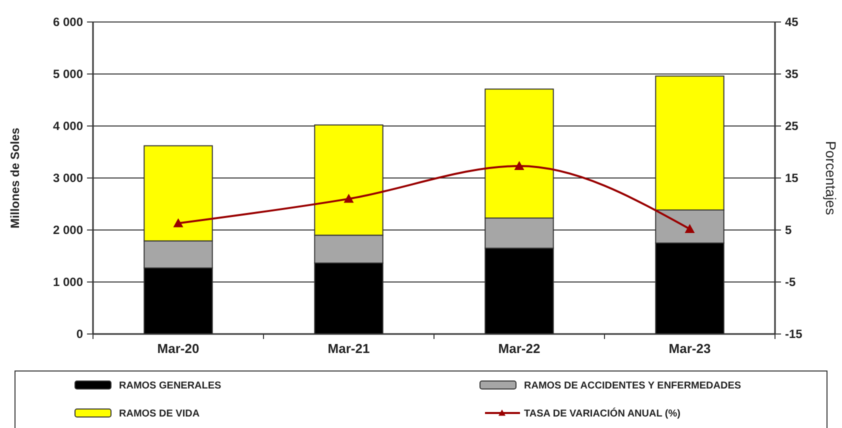  I want to click on y-tick-label: 0, so click(80, 334).